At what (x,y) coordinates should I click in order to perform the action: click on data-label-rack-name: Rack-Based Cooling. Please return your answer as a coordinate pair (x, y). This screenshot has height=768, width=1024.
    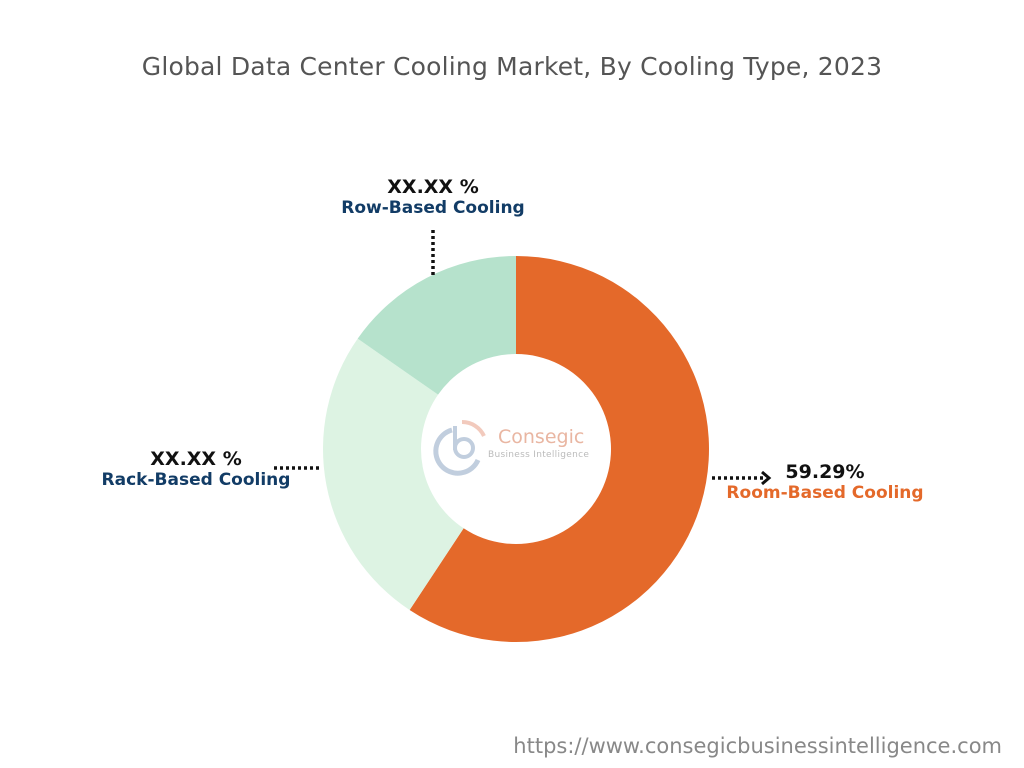
    Looking at the image, I should click on (196, 480).